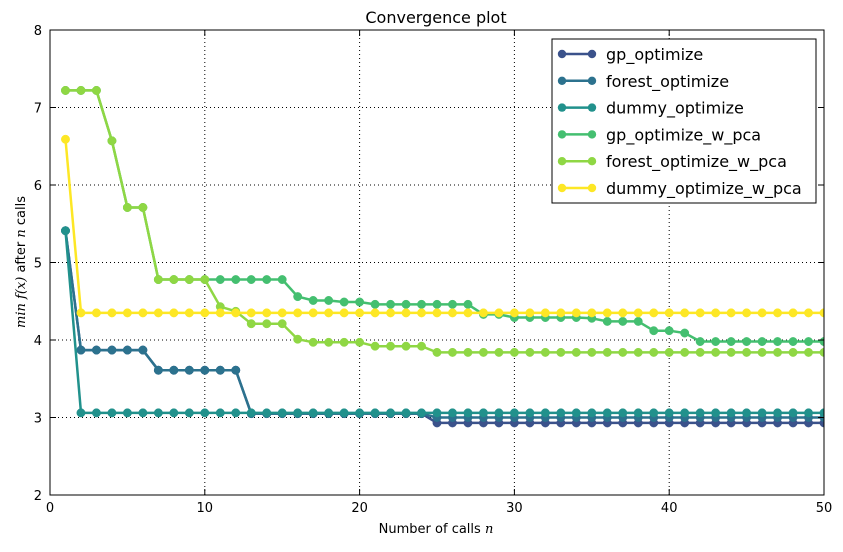 The image size is (843, 552). I want to click on x-axis-label: Number of calls n, so click(436, 529).